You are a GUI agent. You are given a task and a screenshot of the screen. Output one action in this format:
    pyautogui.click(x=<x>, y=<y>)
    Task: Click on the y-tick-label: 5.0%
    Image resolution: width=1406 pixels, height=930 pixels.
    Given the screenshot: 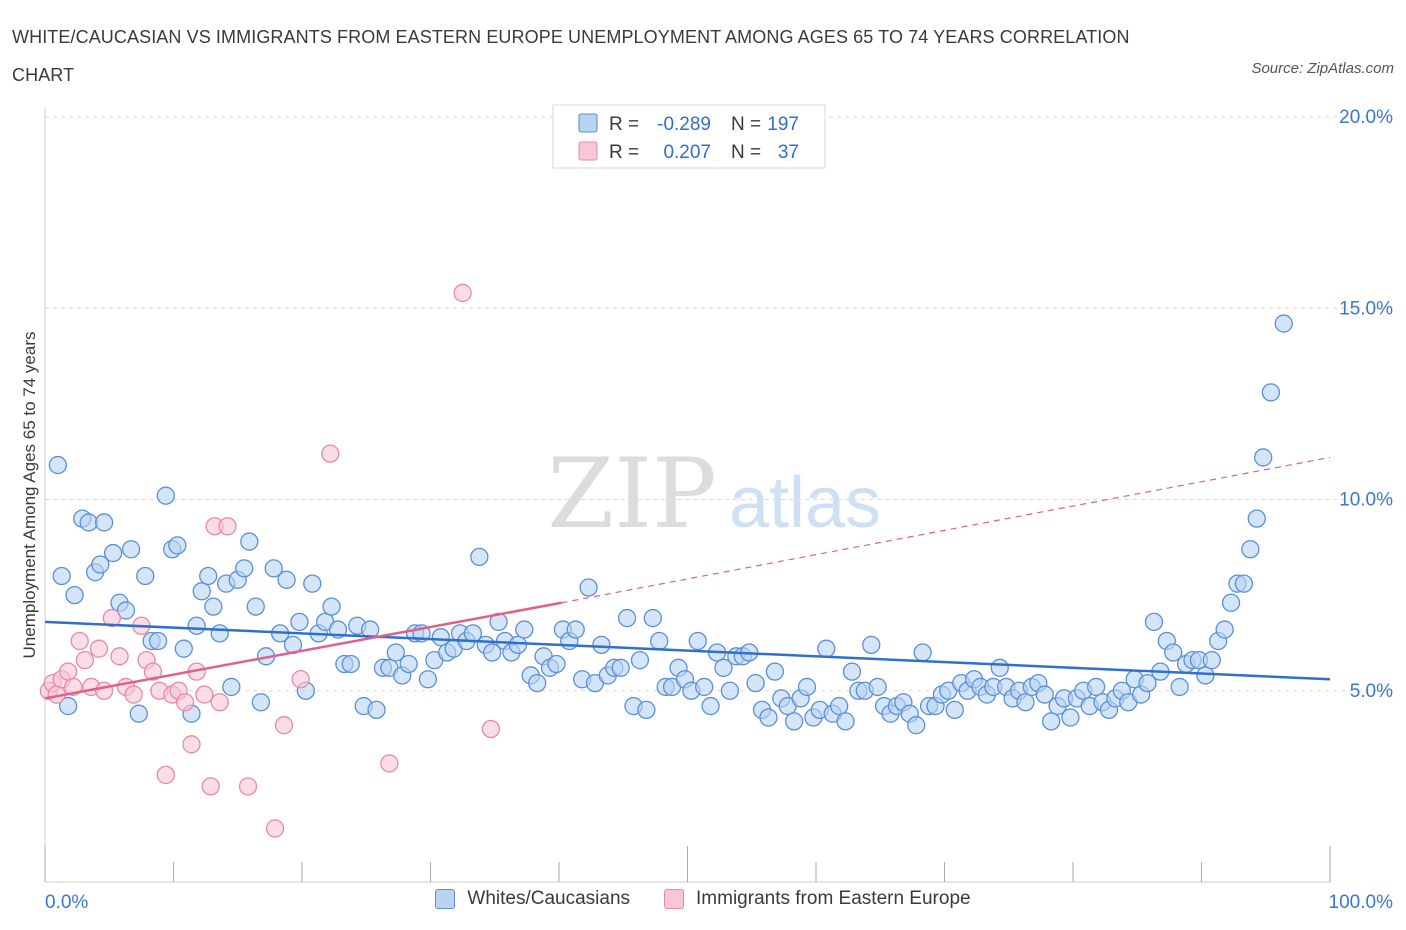 What is the action you would take?
    pyautogui.click(x=1371, y=691)
    